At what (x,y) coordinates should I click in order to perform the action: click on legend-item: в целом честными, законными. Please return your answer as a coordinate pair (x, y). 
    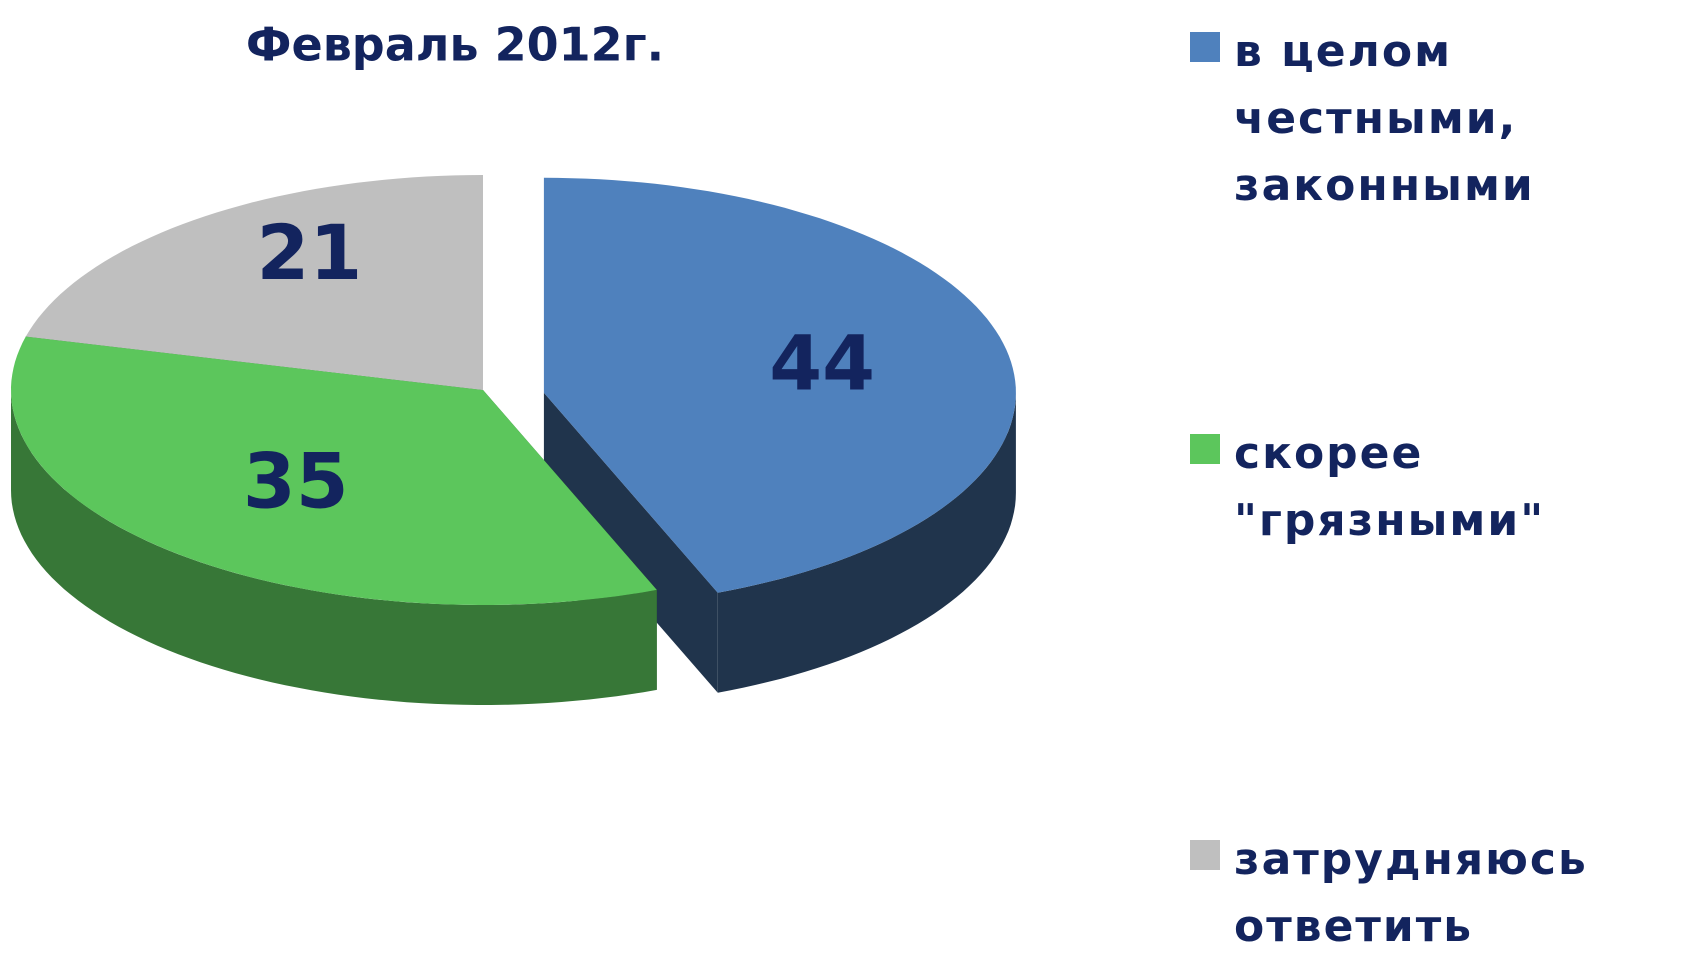
    Looking at the image, I should click on (1430, 118).